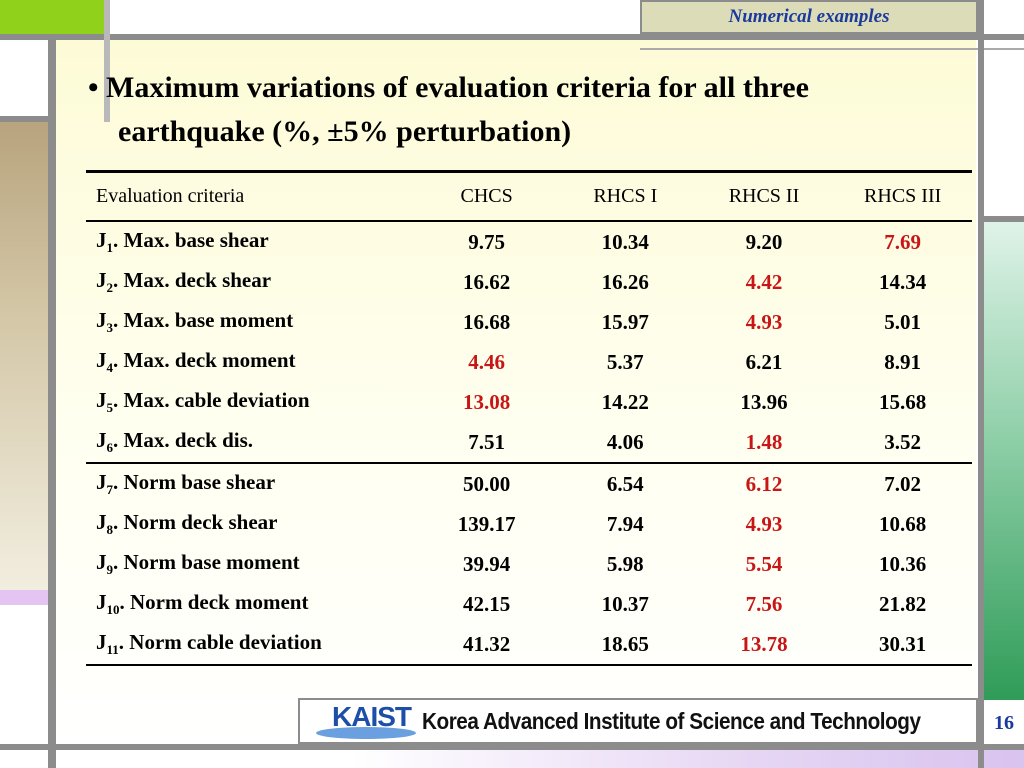 This screenshot has height=768, width=1024. What do you see at coordinates (764, 483) in the screenshot?
I see `table-cell: 6.12` at bounding box center [764, 483].